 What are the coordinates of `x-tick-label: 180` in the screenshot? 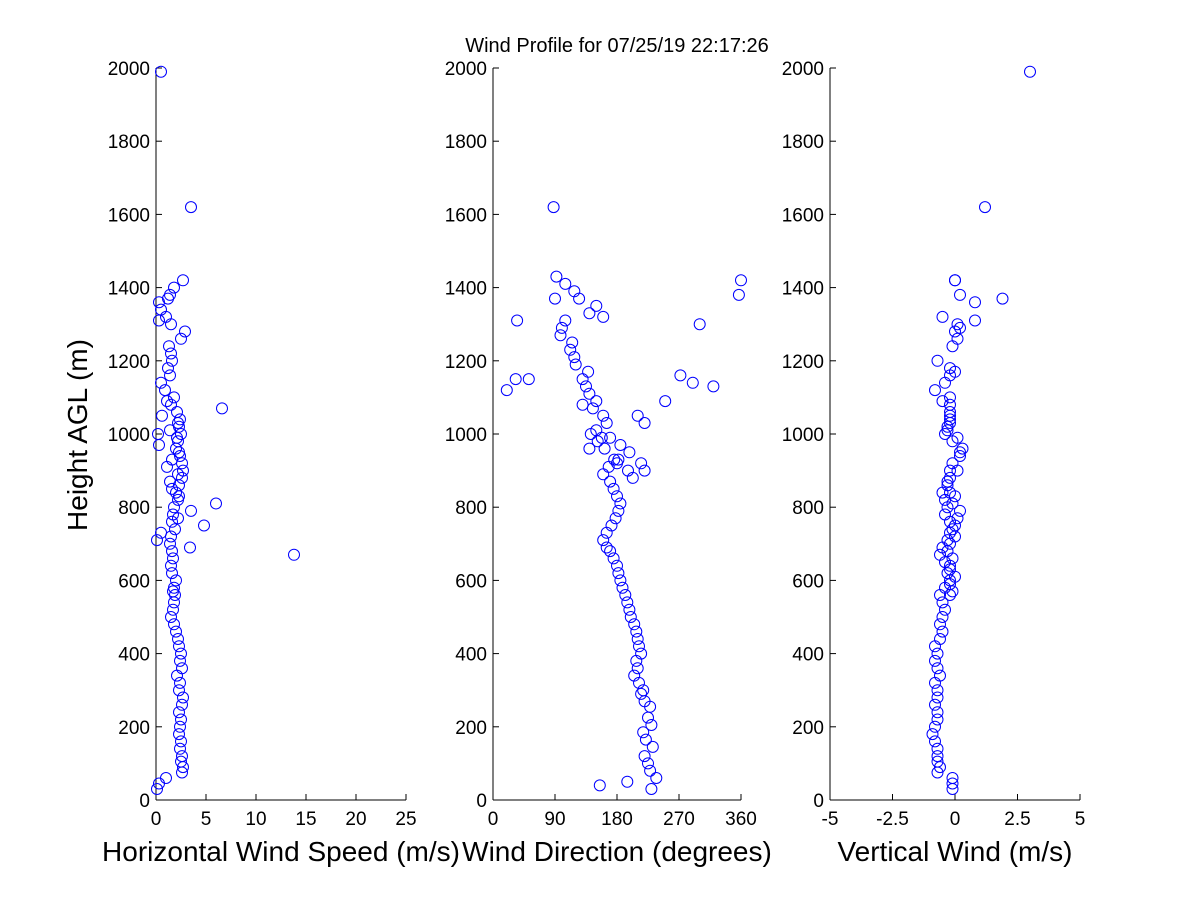 It's located at (617, 819).